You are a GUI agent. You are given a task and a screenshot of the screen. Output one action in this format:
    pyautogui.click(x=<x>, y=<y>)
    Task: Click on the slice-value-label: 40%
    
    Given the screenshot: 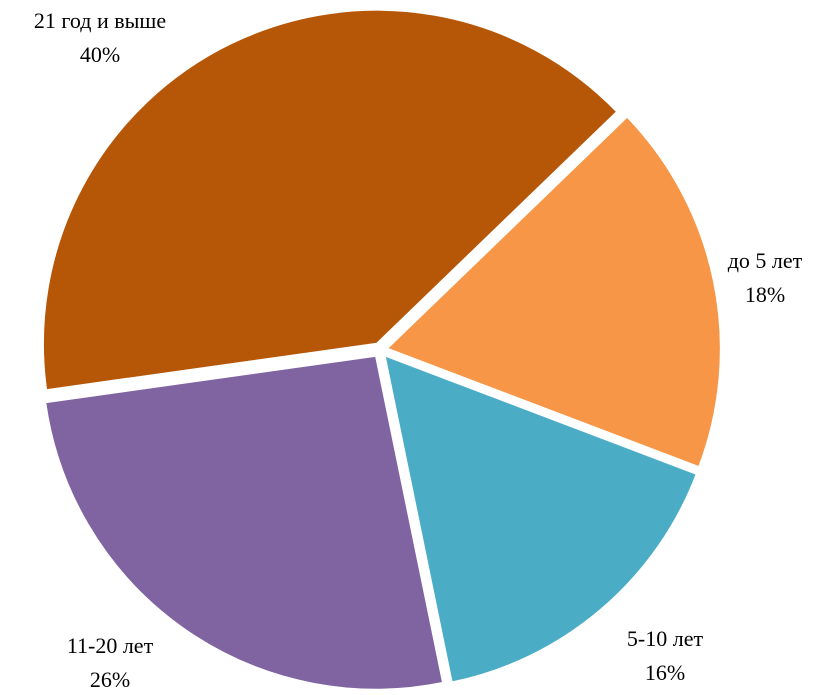 What is the action you would take?
    pyautogui.click(x=100, y=54)
    